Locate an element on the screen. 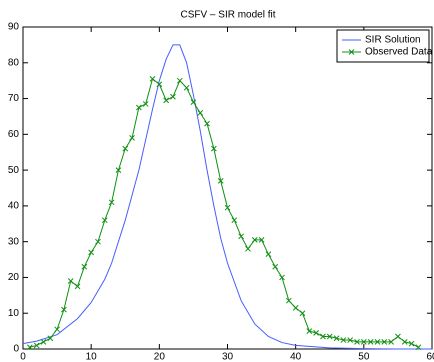 Image resolution: width=434 pixels, height=362 pixels. x-tick-label: 20 is located at coordinates (160, 357).